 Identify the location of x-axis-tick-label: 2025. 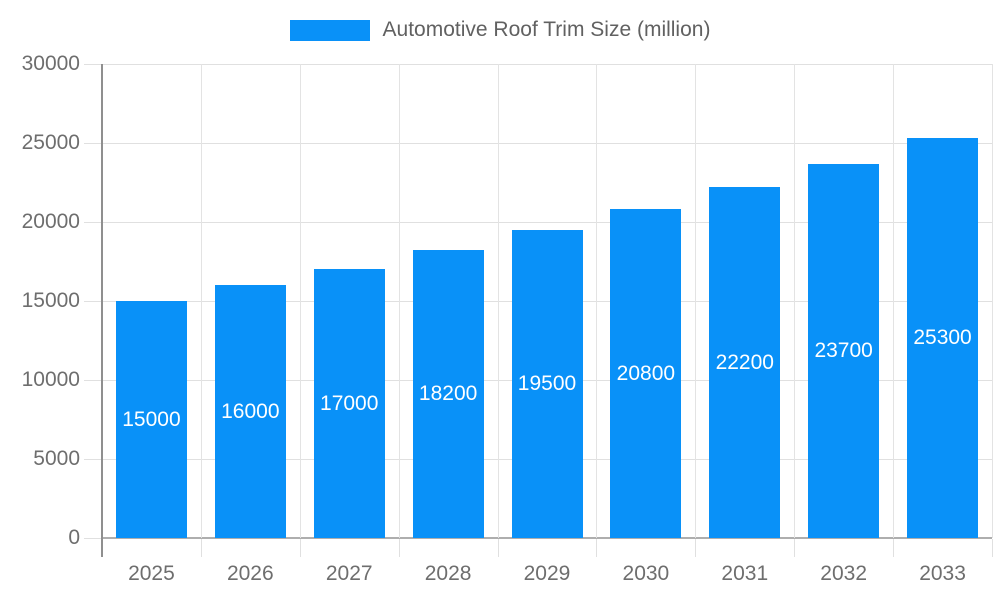
(151, 573).